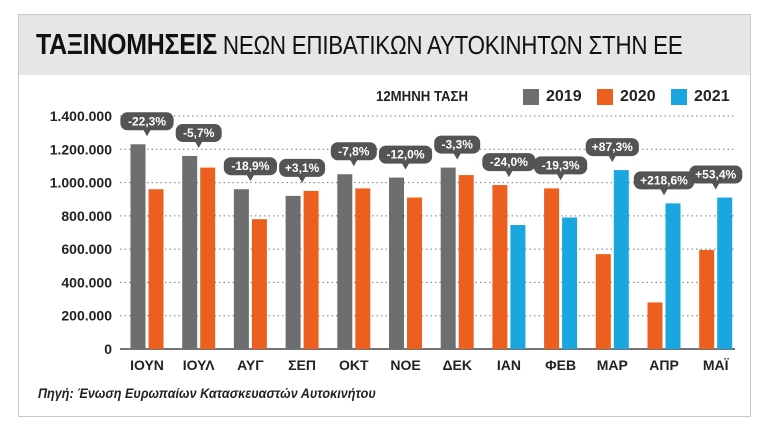  Describe the element at coordinates (108, 349) in the screenshot. I see `y-tick-label: 0` at that location.